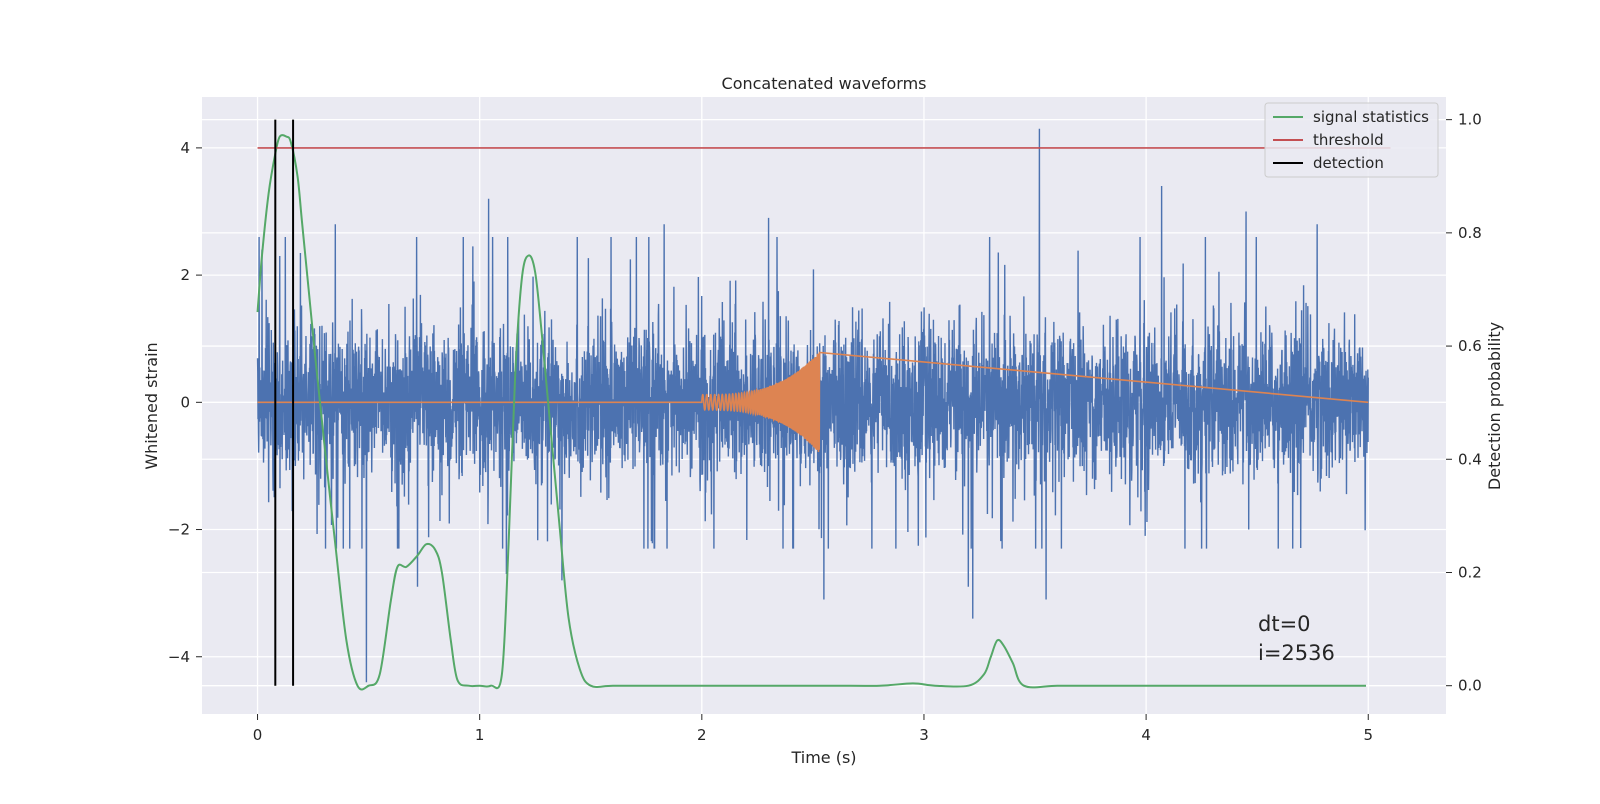  I want to click on legend-box, so click(1351, 140).